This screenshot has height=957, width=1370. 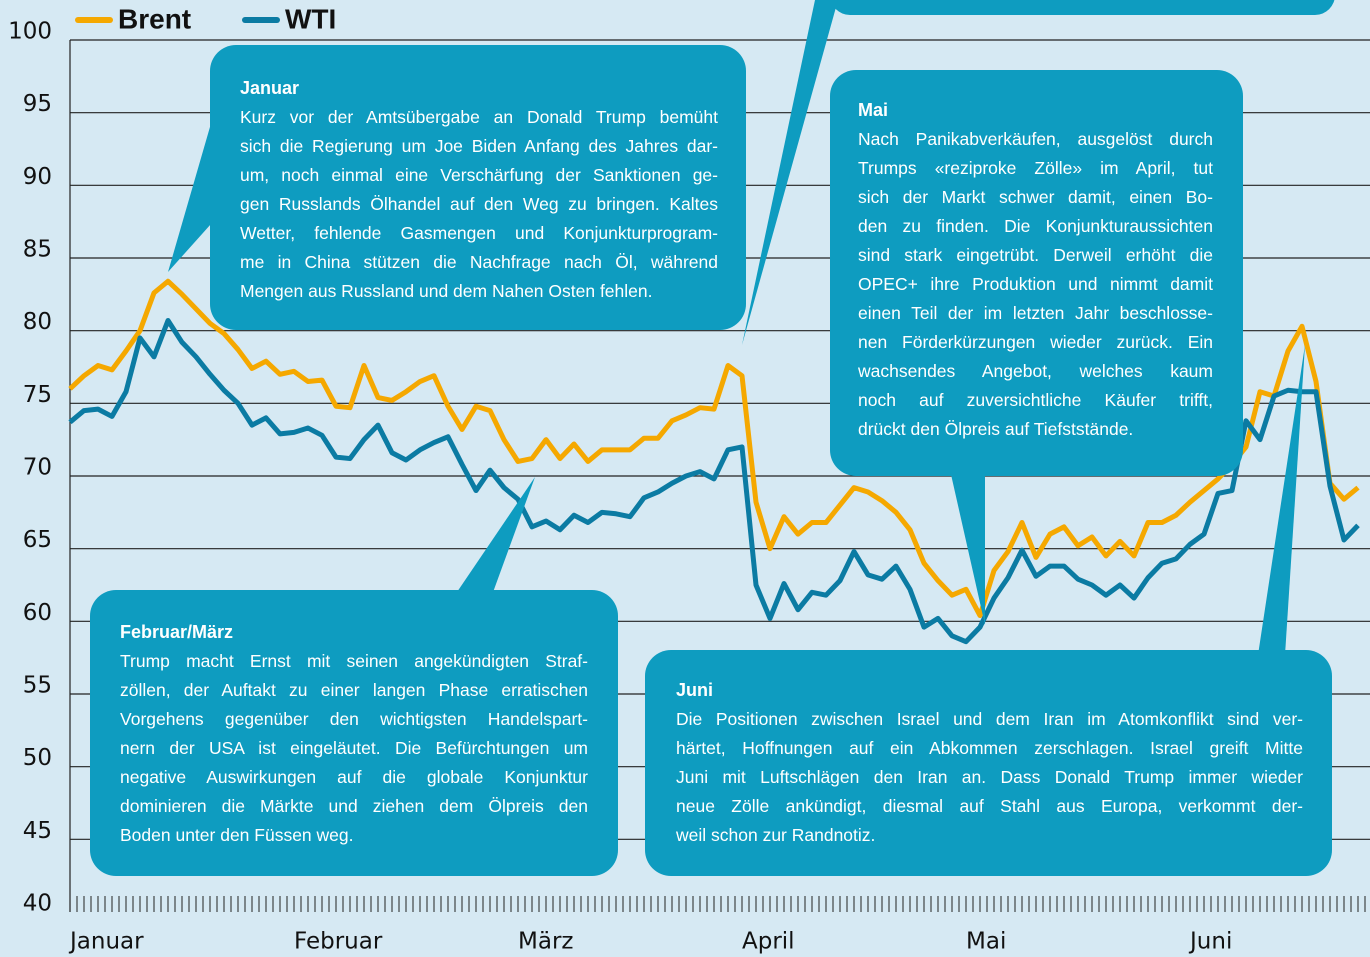 What do you see at coordinates (1210, 942) in the screenshot?
I see `x-tick-label: Juni` at bounding box center [1210, 942].